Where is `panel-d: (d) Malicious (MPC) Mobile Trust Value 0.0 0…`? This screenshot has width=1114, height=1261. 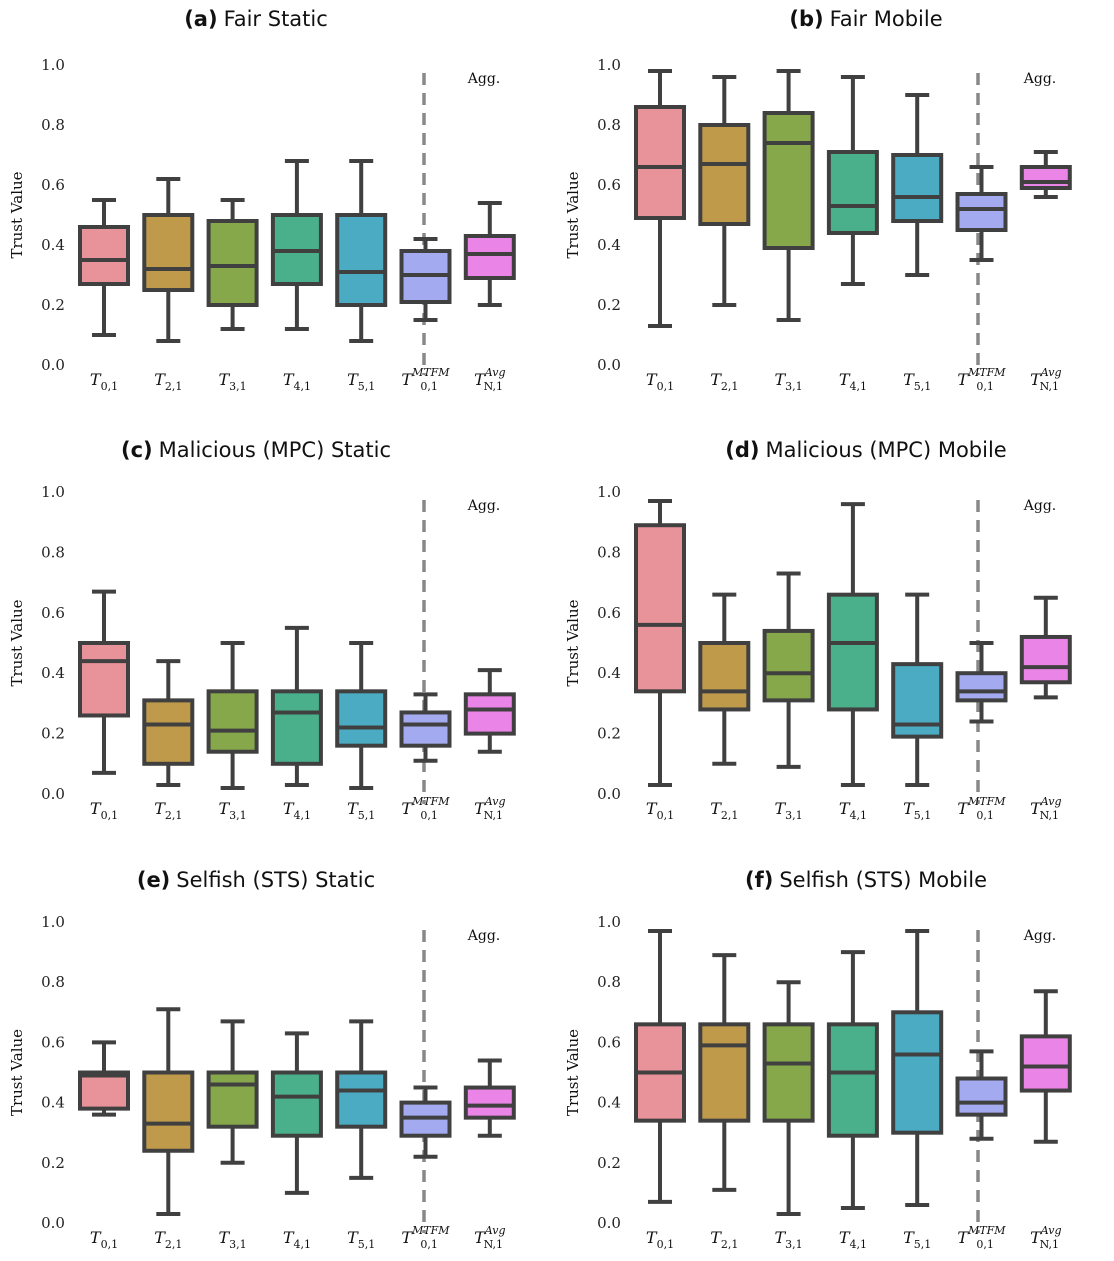 panel-d: (d) Malicious (MPC) Mobile Trust Value 0.0 0… is located at coordinates (818, 630).